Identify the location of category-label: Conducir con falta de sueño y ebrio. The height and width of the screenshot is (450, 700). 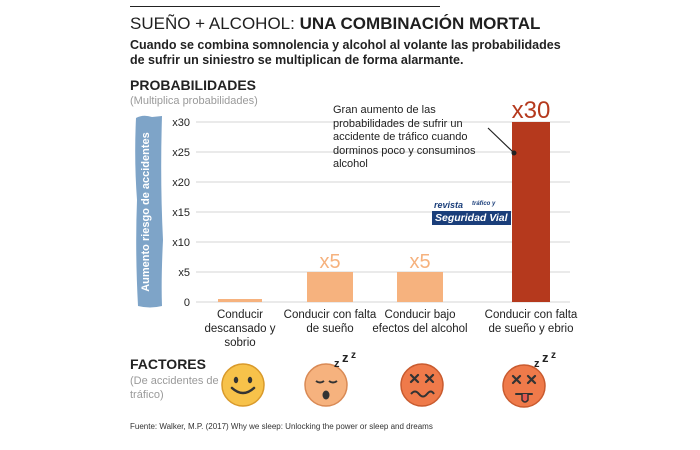
(531, 322).